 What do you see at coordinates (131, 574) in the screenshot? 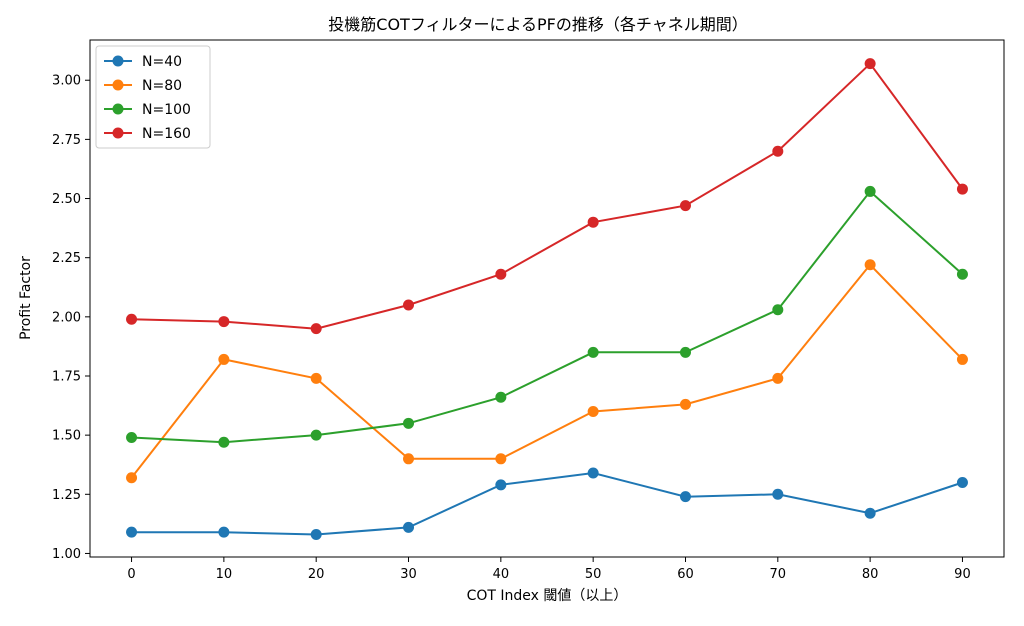
I see `x-tick-label: 0` at bounding box center [131, 574].